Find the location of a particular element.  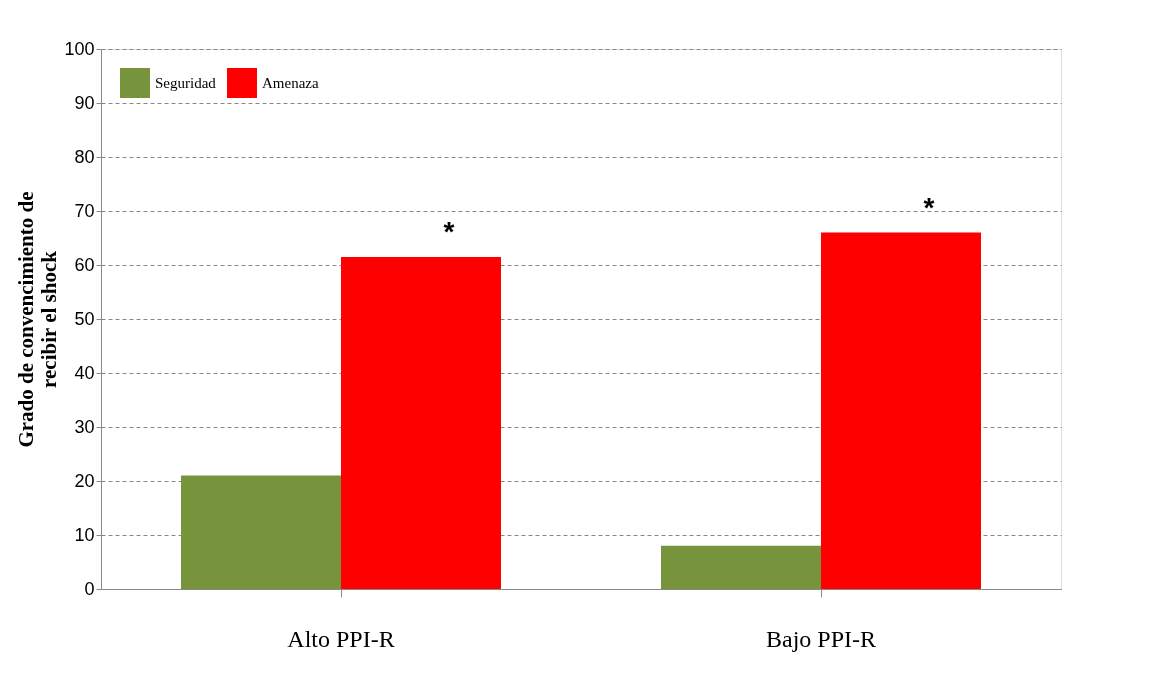

x-tick-label: Bajo PPI-R is located at coordinates (821, 638).